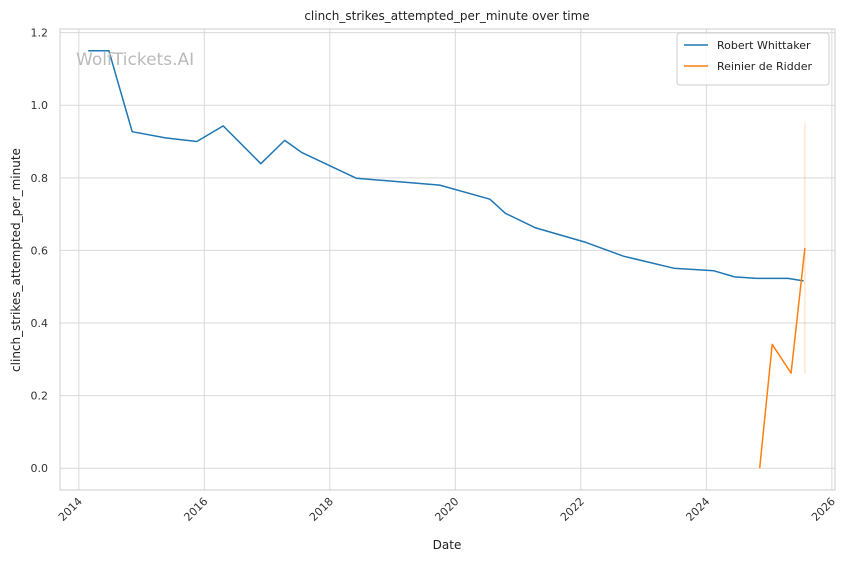 This screenshot has height=561, width=851. I want to click on x-axis-label: Date, so click(447, 545).